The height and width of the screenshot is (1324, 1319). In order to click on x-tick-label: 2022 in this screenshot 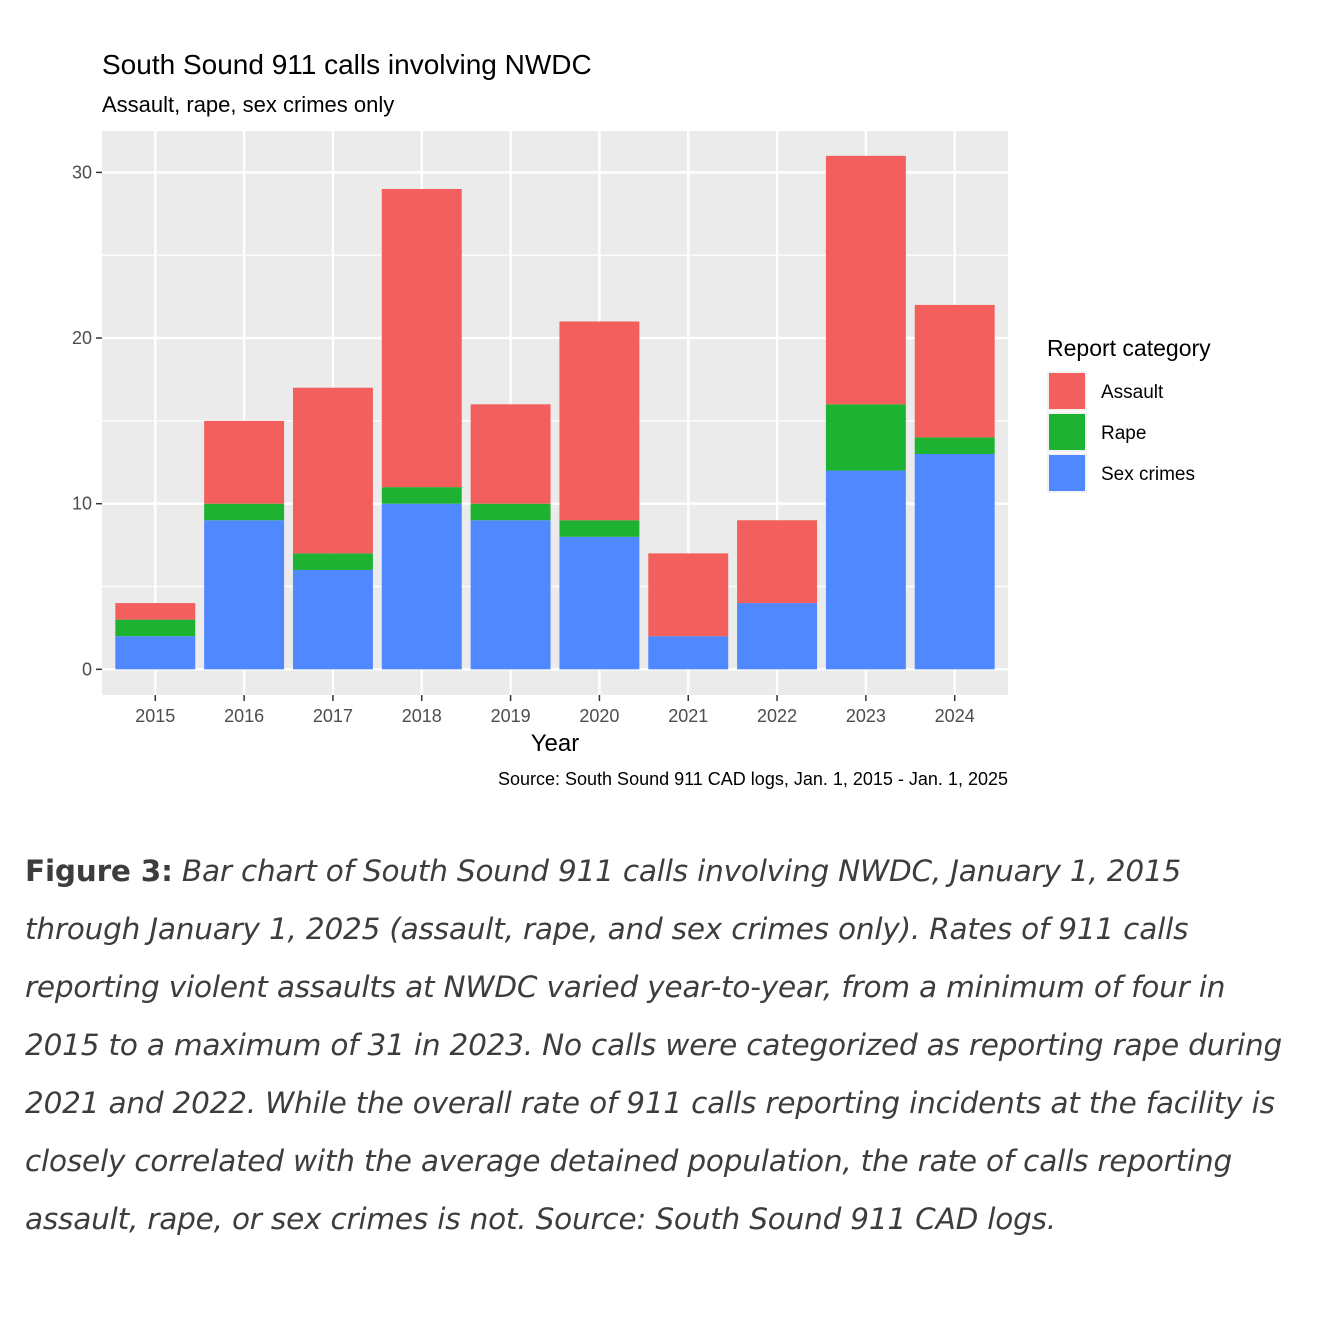, I will do `click(777, 716)`.